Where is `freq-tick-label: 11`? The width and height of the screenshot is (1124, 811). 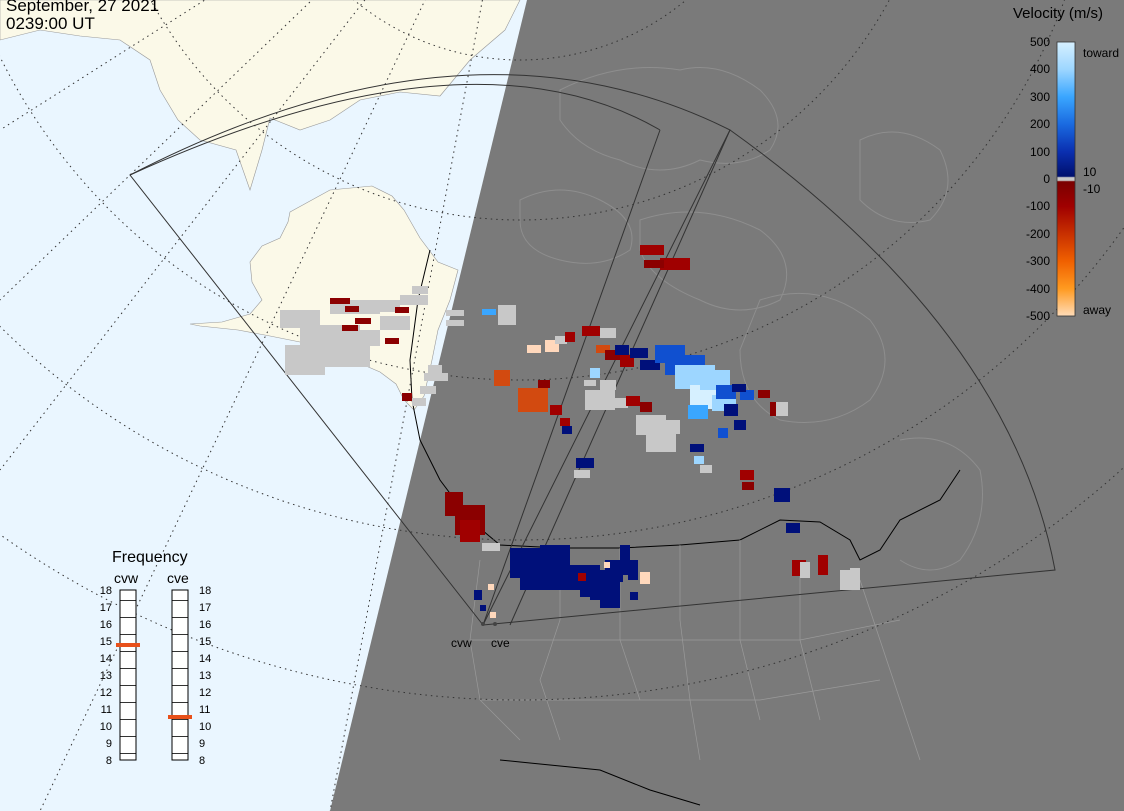
freq-tick-label: 11 is located at coordinates (205, 710).